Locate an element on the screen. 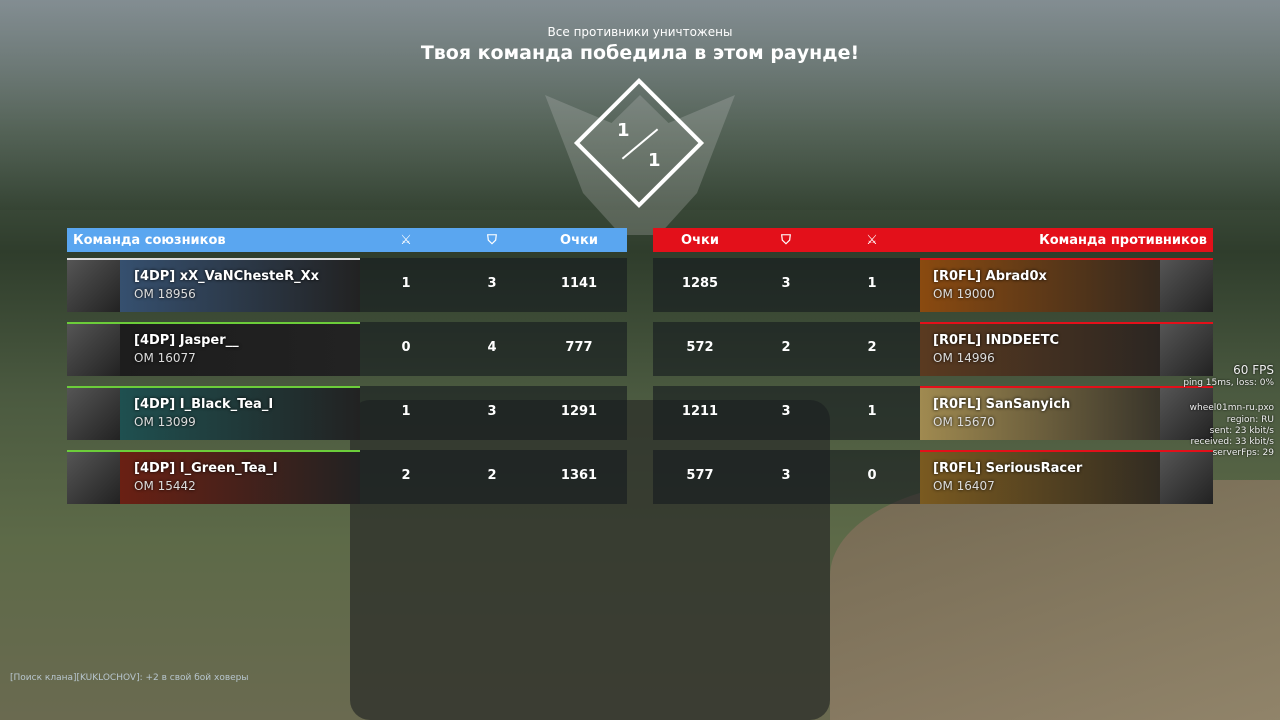  round-subtitle: Все противники уничтожены is located at coordinates (640, 32).